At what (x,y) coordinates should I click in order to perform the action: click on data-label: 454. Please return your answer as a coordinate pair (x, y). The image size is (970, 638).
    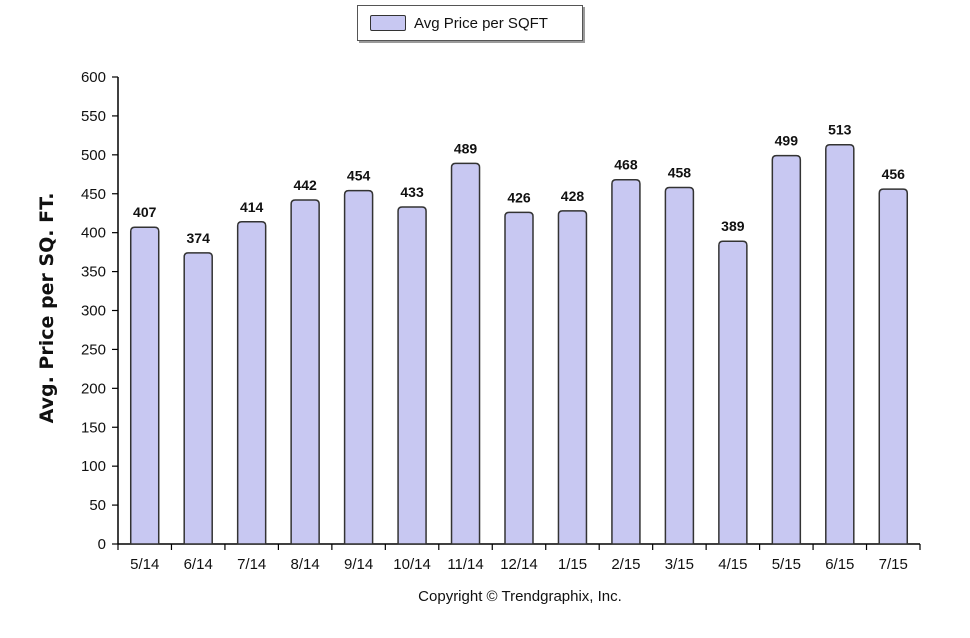
    Looking at the image, I should click on (359, 176).